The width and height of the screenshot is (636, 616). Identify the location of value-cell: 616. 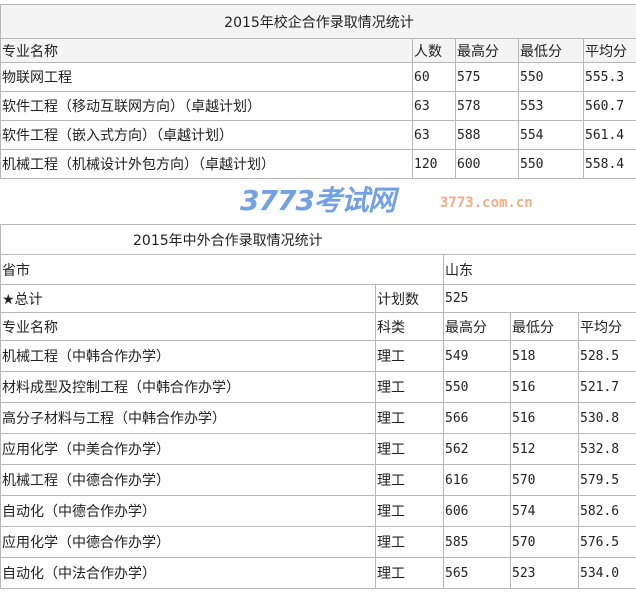
(477, 480).